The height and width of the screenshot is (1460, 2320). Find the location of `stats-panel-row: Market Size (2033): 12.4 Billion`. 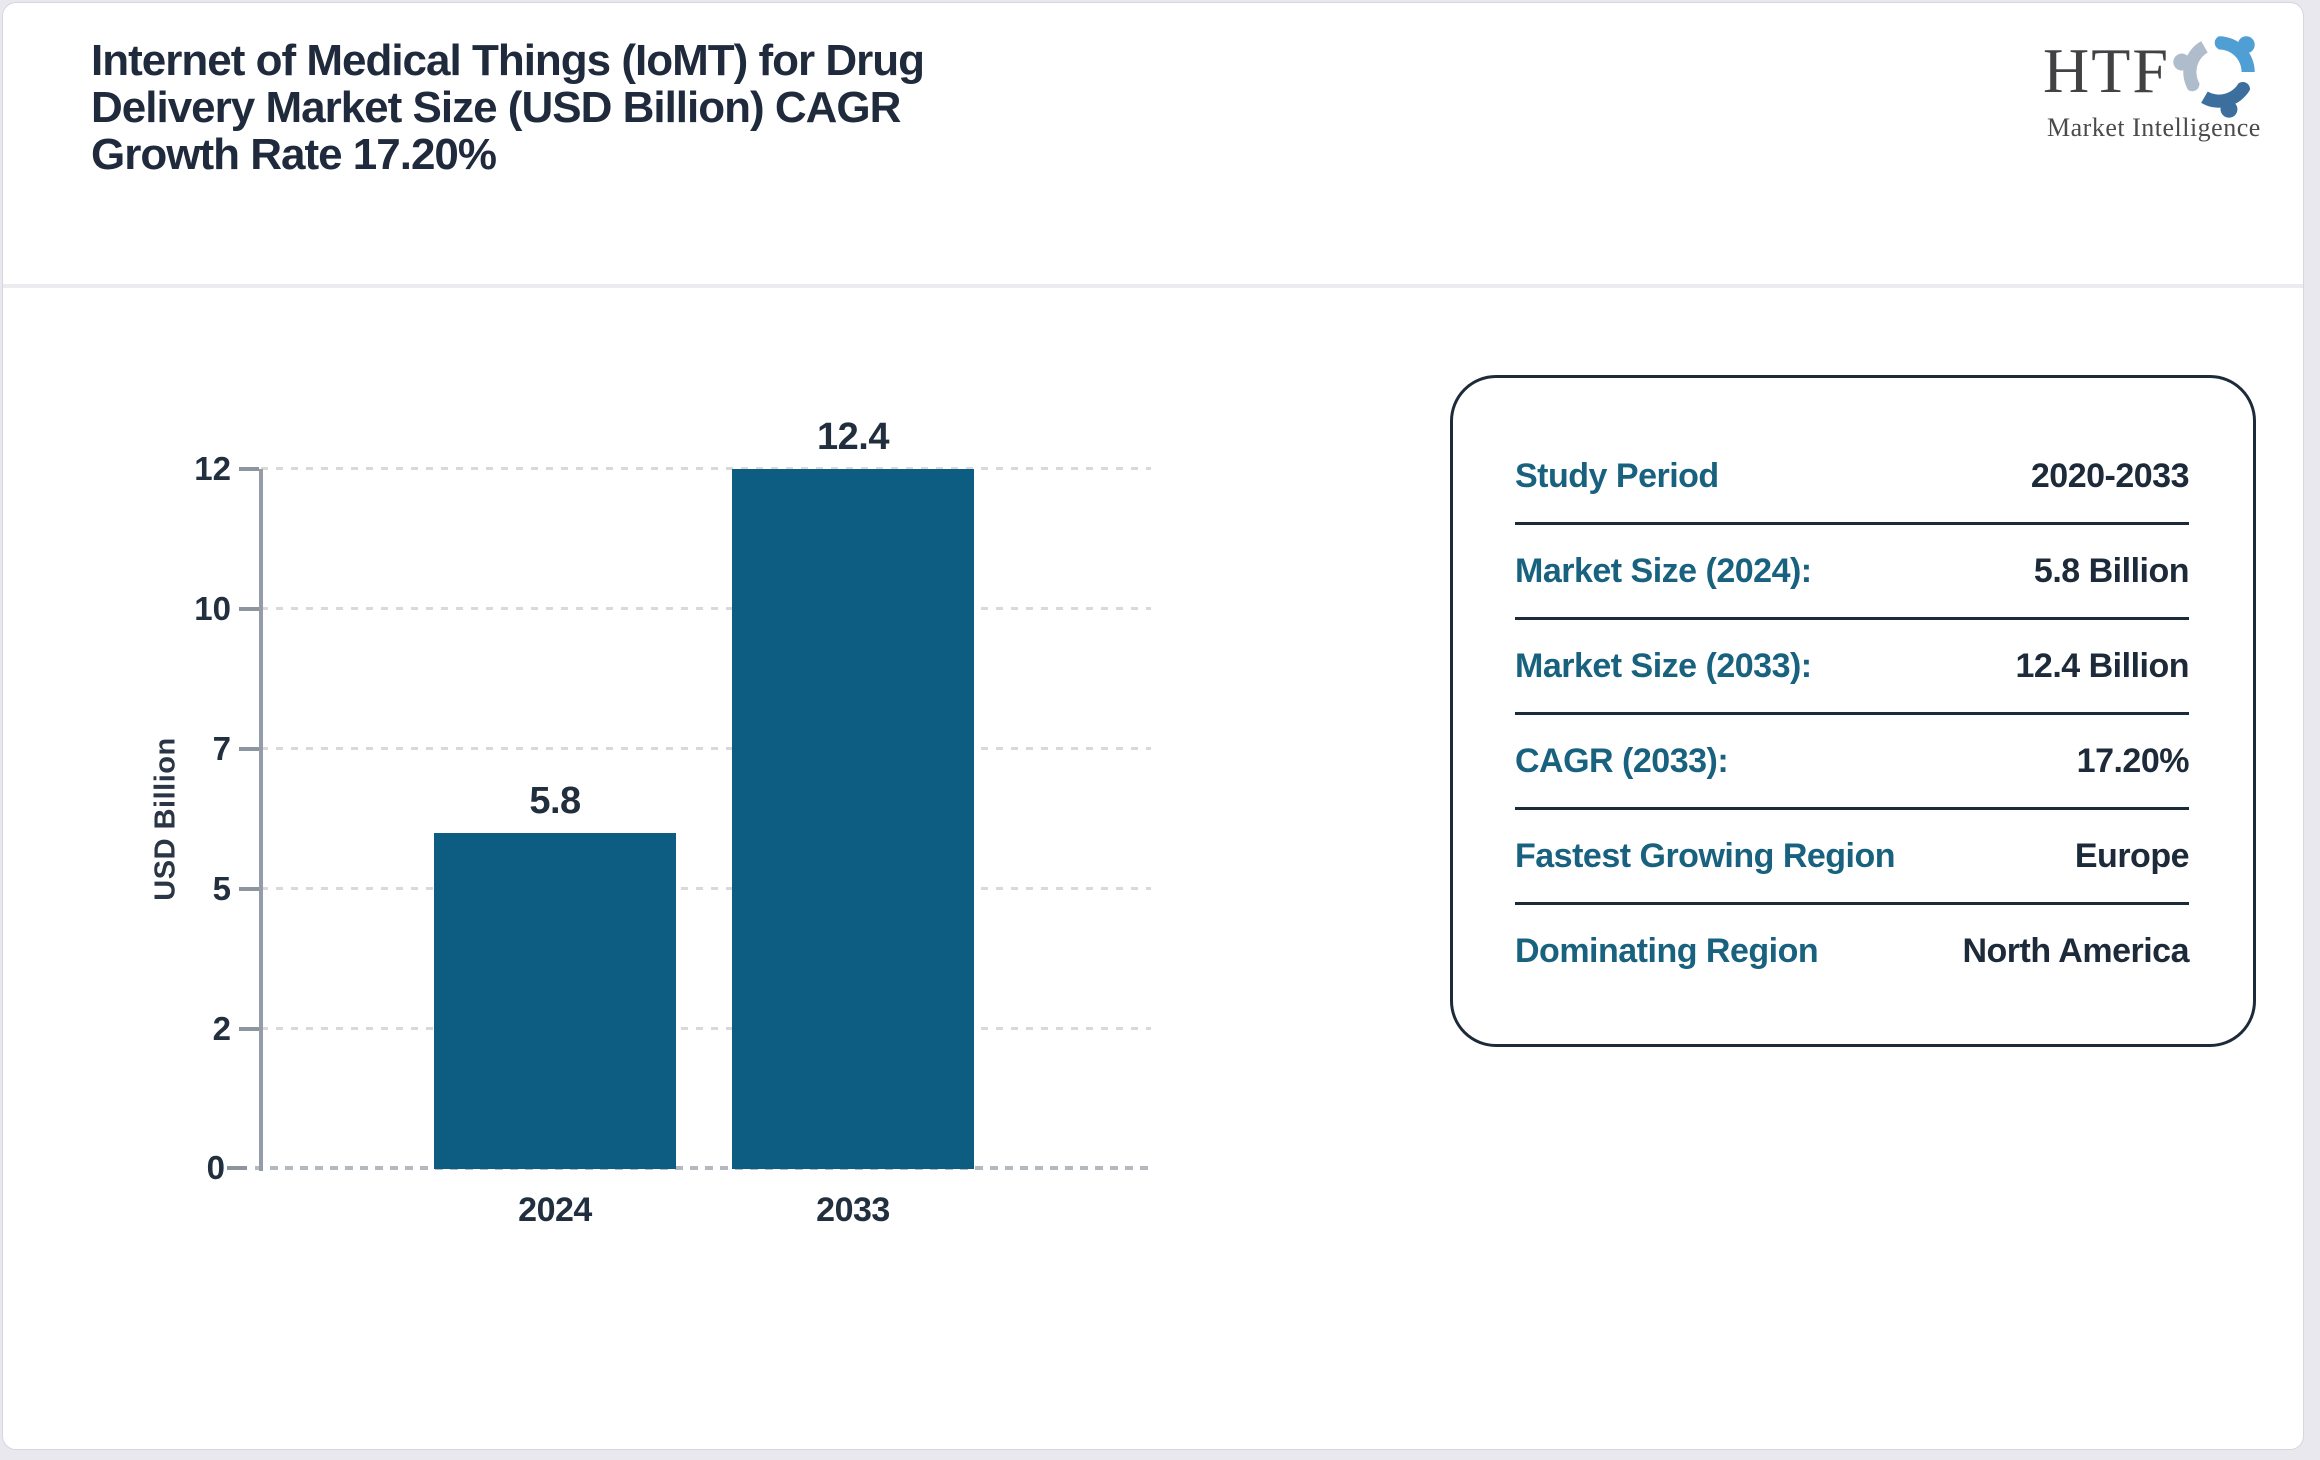

stats-panel-row: Market Size (2033): 12.4 Billion is located at coordinates (1852, 664).